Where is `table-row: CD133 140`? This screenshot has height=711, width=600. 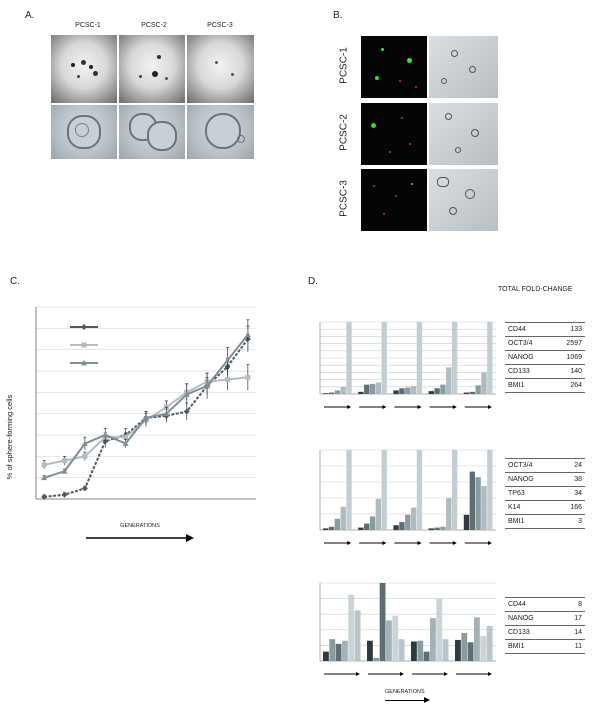 table-row: CD133 140 is located at coordinates (545, 371).